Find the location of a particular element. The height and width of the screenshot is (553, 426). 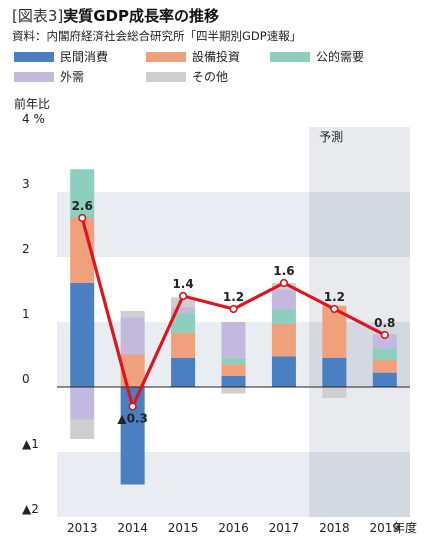

y-tick-label: 1 is located at coordinates (26, 314).